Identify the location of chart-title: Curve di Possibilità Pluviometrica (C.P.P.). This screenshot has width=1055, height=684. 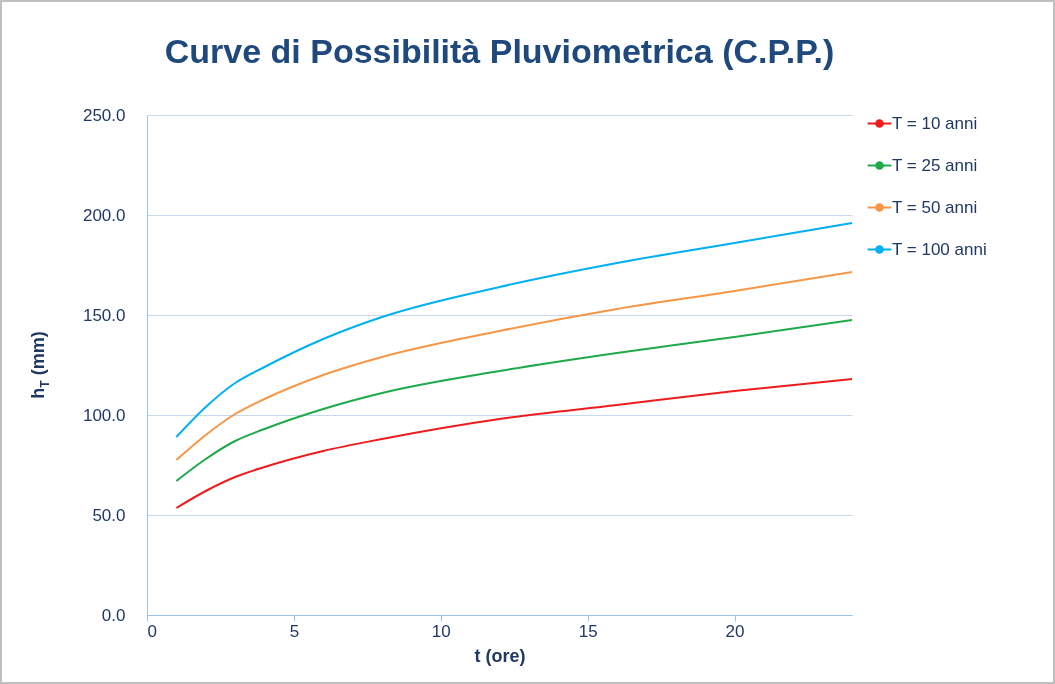
(499, 51).